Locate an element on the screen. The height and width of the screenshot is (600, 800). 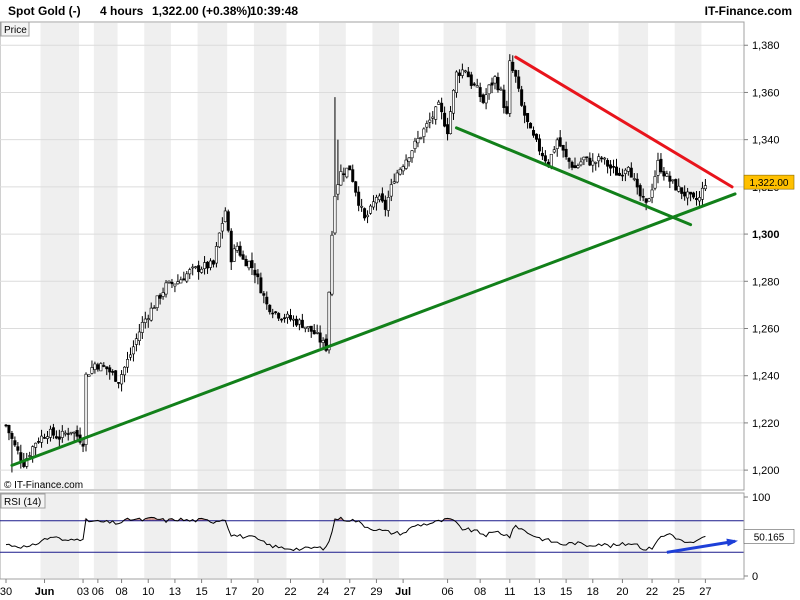
last-price-marker: 1,322.00 is located at coordinates (769, 182).